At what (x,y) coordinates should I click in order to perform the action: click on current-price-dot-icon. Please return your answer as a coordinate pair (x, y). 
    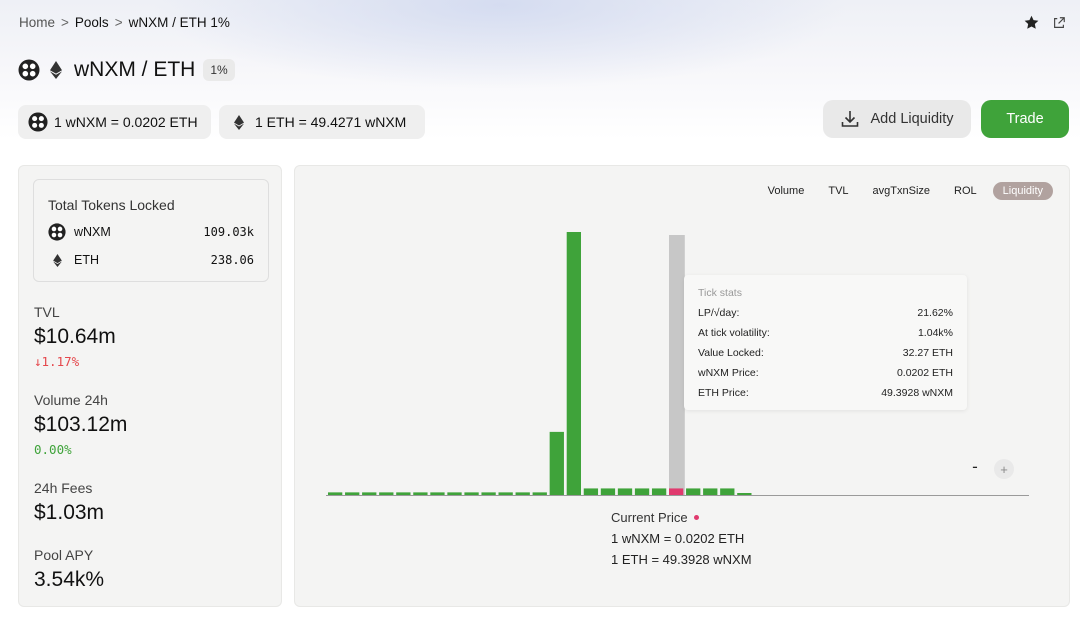
    Looking at the image, I should click on (696, 517).